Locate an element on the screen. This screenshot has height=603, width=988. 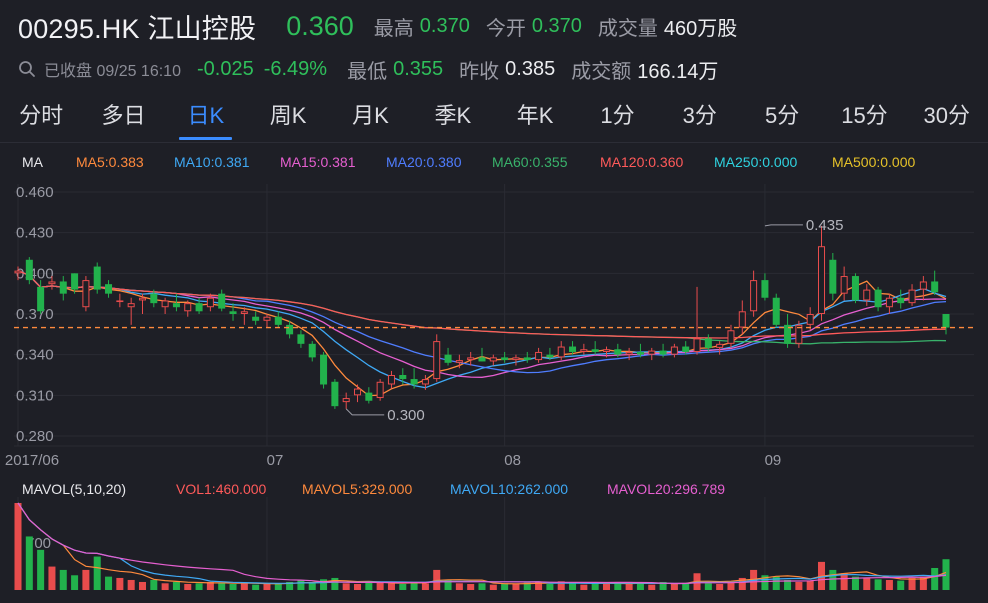
ma15-legend: MA15:0.381 is located at coordinates (318, 162).